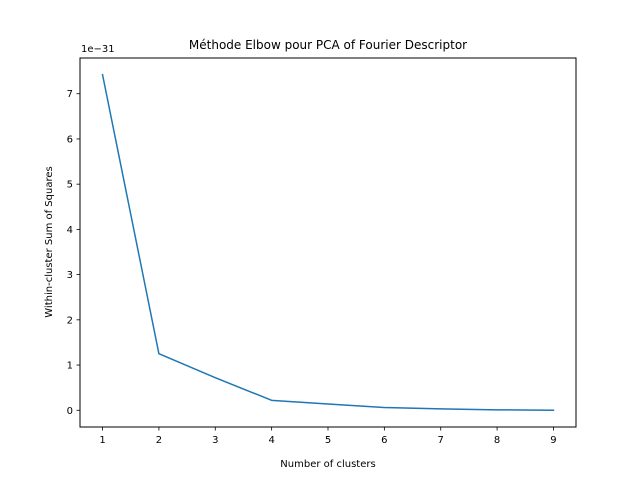 The width and height of the screenshot is (640, 480). Describe the element at coordinates (441, 440) in the screenshot. I see `x-tick-label: 7` at that location.